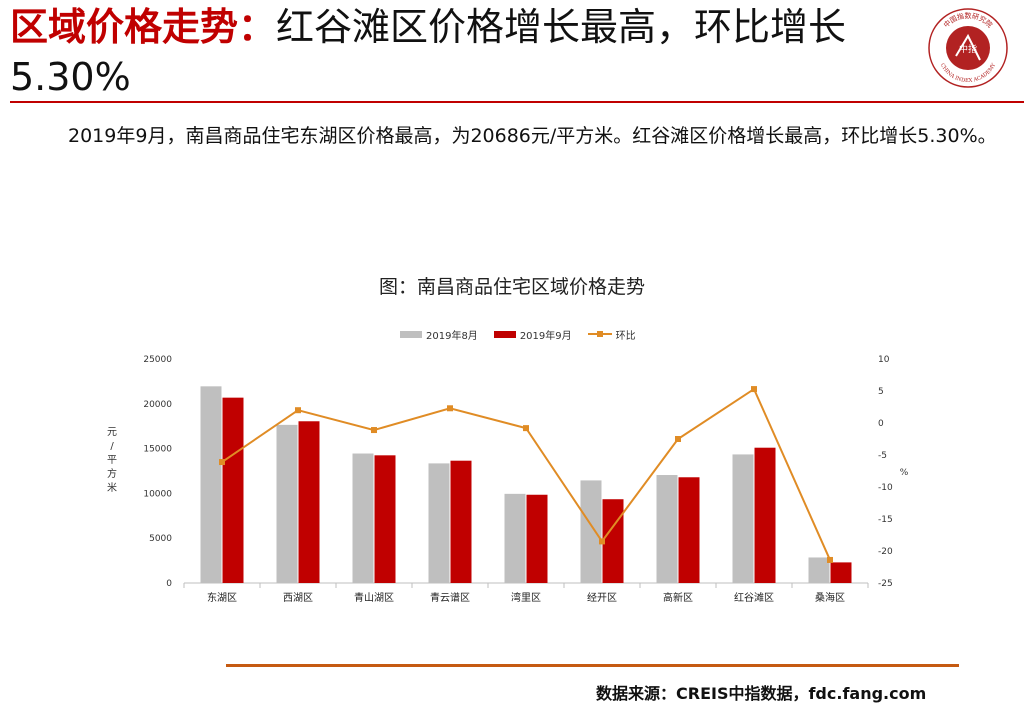 The height and width of the screenshot is (709, 1024). Describe the element at coordinates (602, 597) in the screenshot. I see `x-tick-label: 经开区` at that location.